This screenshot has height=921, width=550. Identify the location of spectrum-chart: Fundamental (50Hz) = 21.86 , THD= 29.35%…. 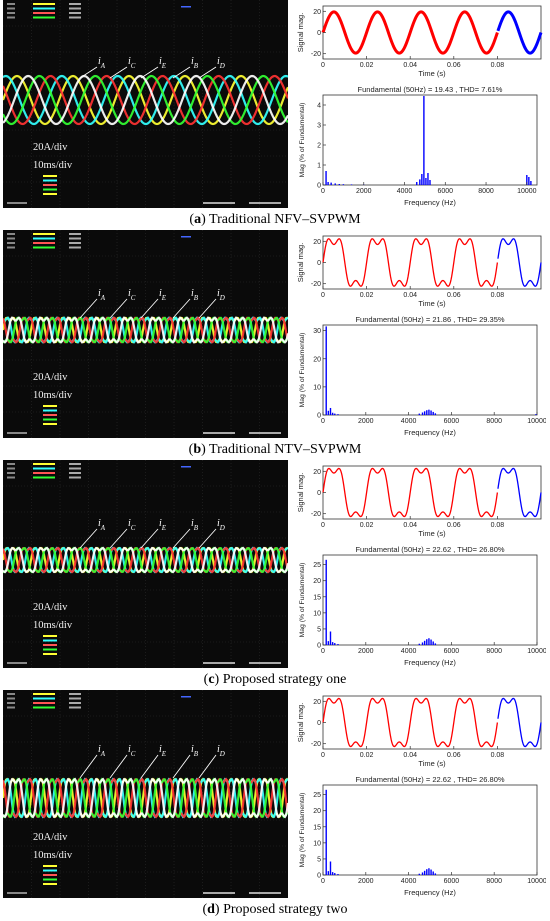
(422, 376).